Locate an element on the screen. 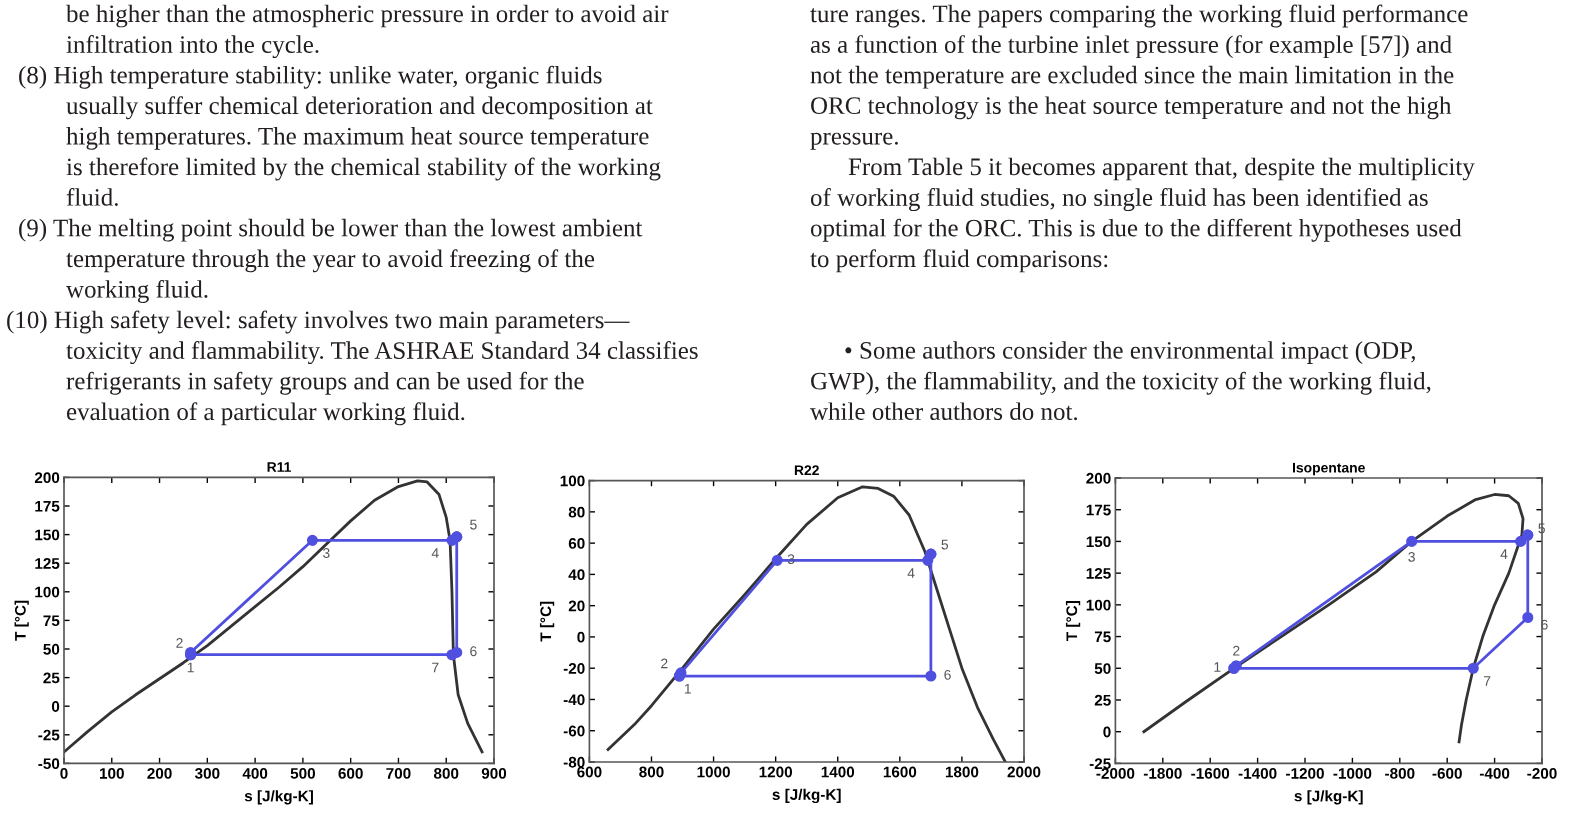  text: to perform fluid comparisons: is located at coordinates (959, 261).